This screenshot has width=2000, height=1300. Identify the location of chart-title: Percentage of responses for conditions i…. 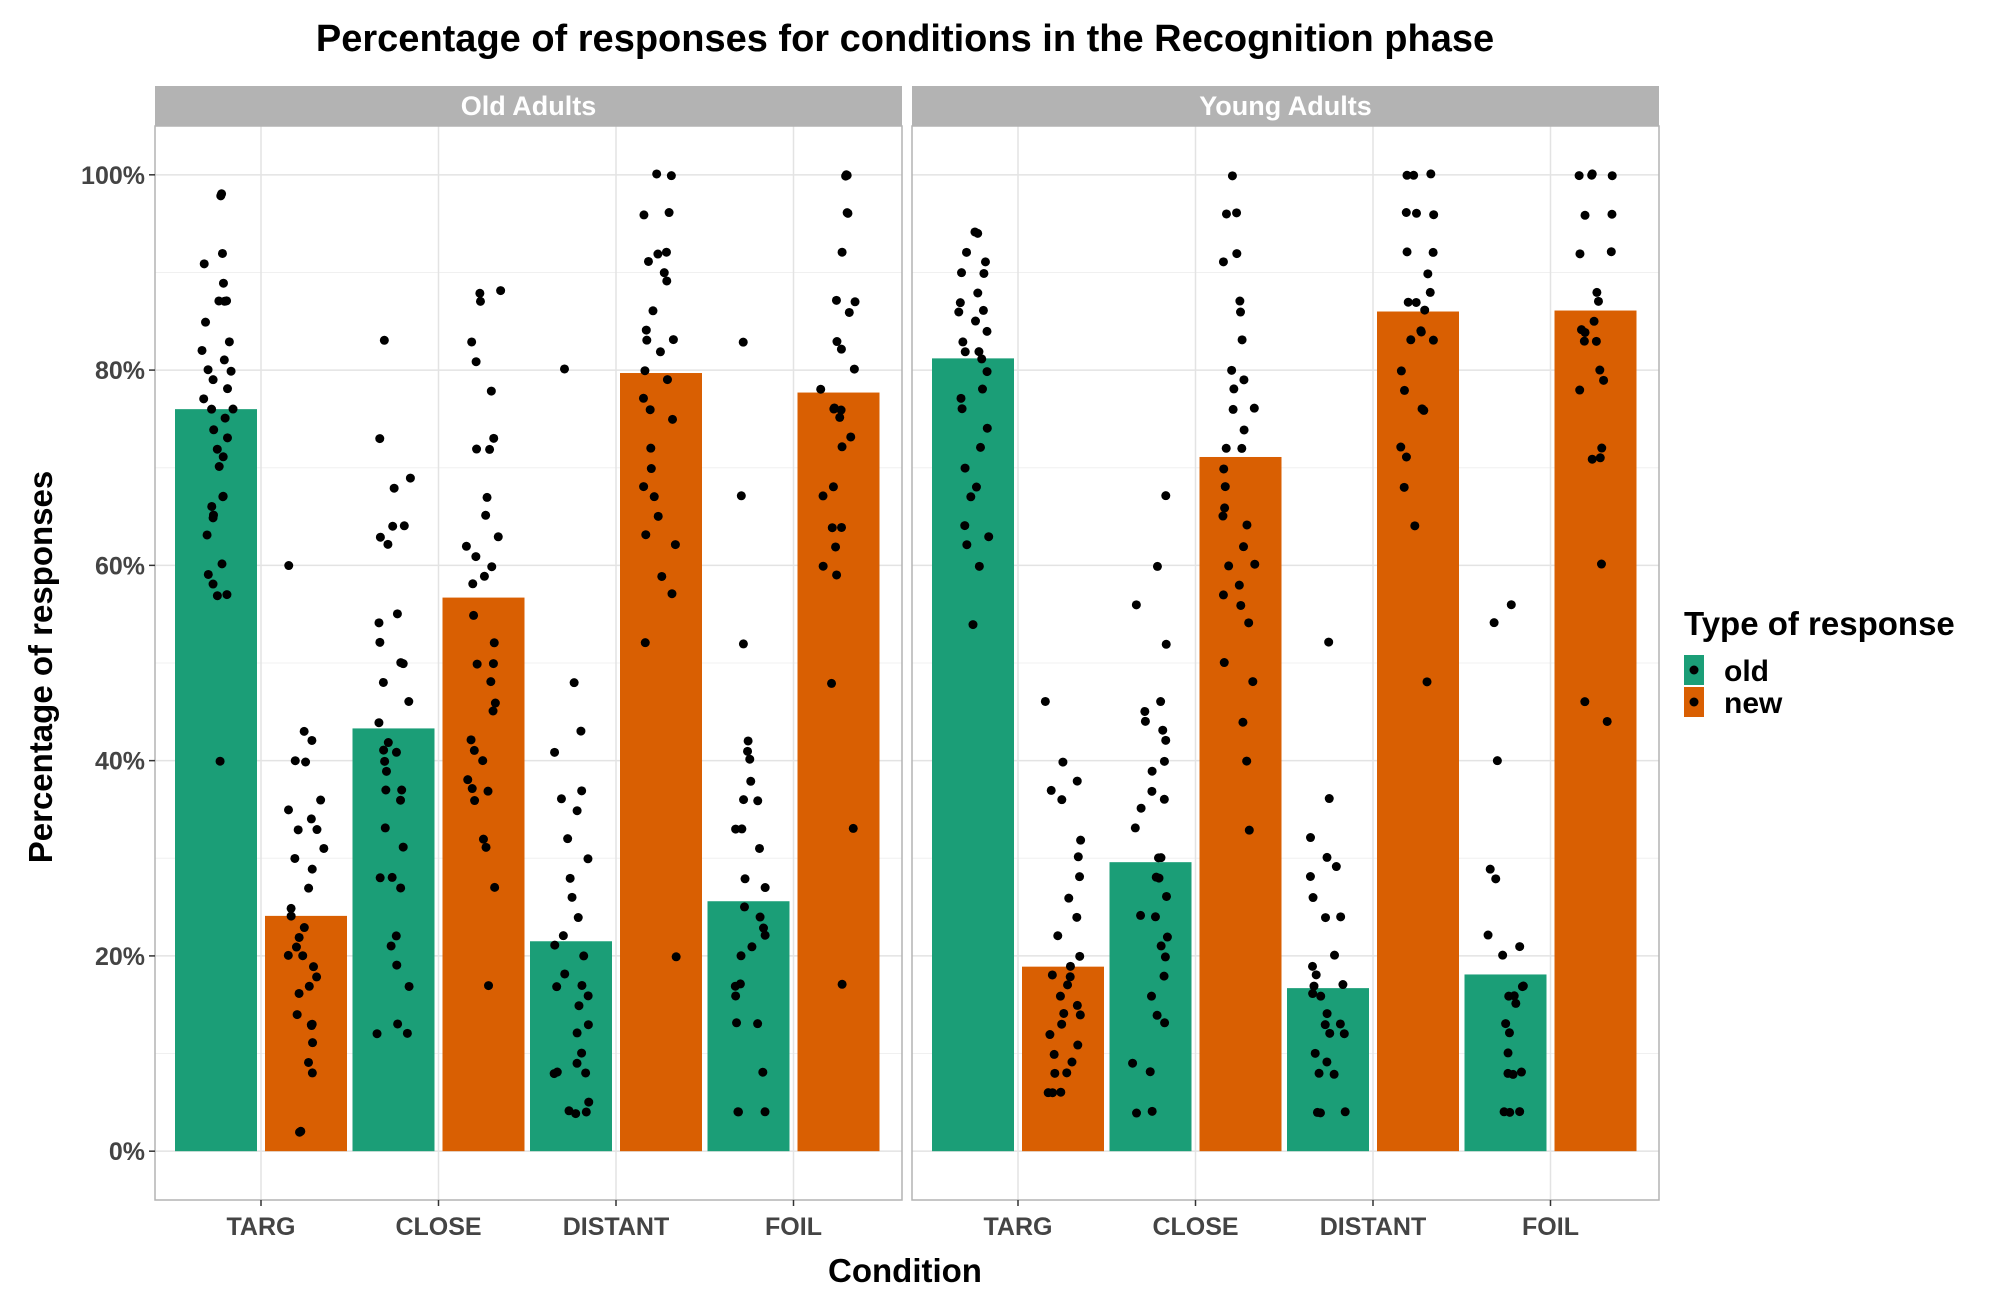
(905, 39).